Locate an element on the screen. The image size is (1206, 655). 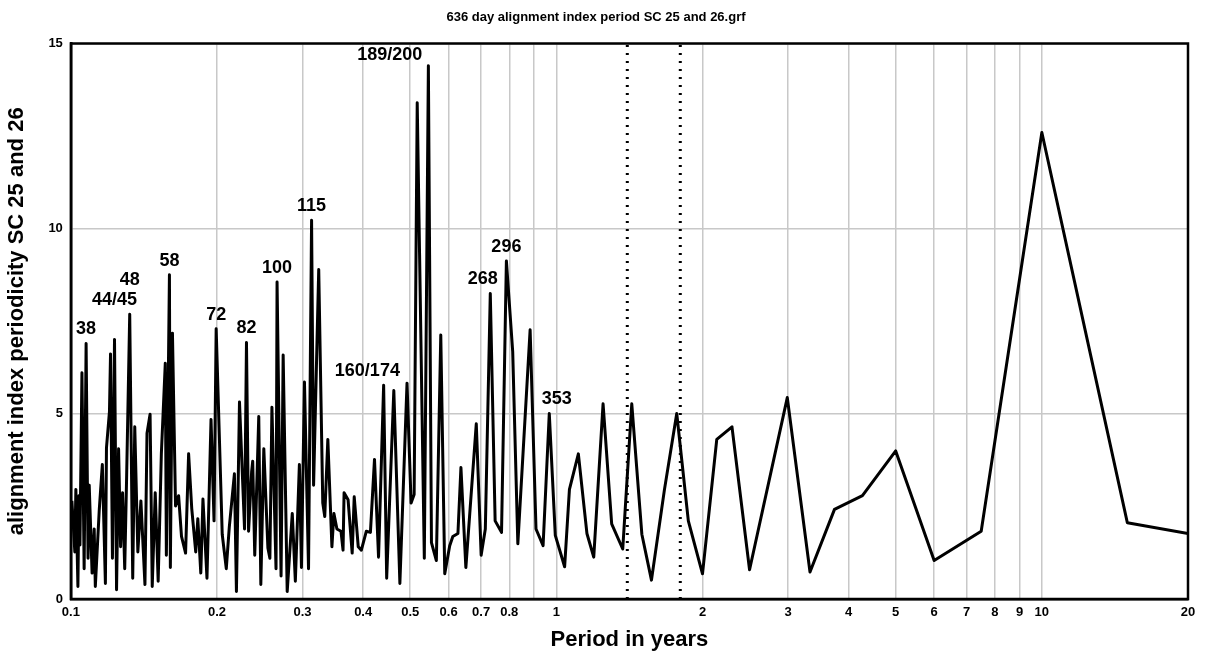
x-tick-label: 0.8 is located at coordinates (509, 612).